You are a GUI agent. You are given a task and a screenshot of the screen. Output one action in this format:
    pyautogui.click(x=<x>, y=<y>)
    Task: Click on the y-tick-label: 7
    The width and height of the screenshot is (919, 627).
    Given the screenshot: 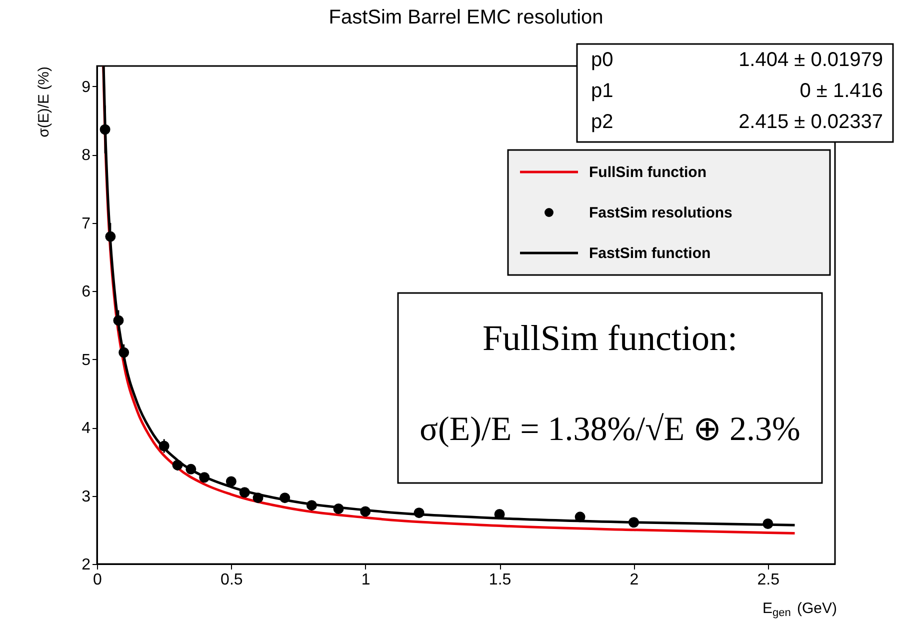 What is the action you would take?
    pyautogui.click(x=86, y=223)
    